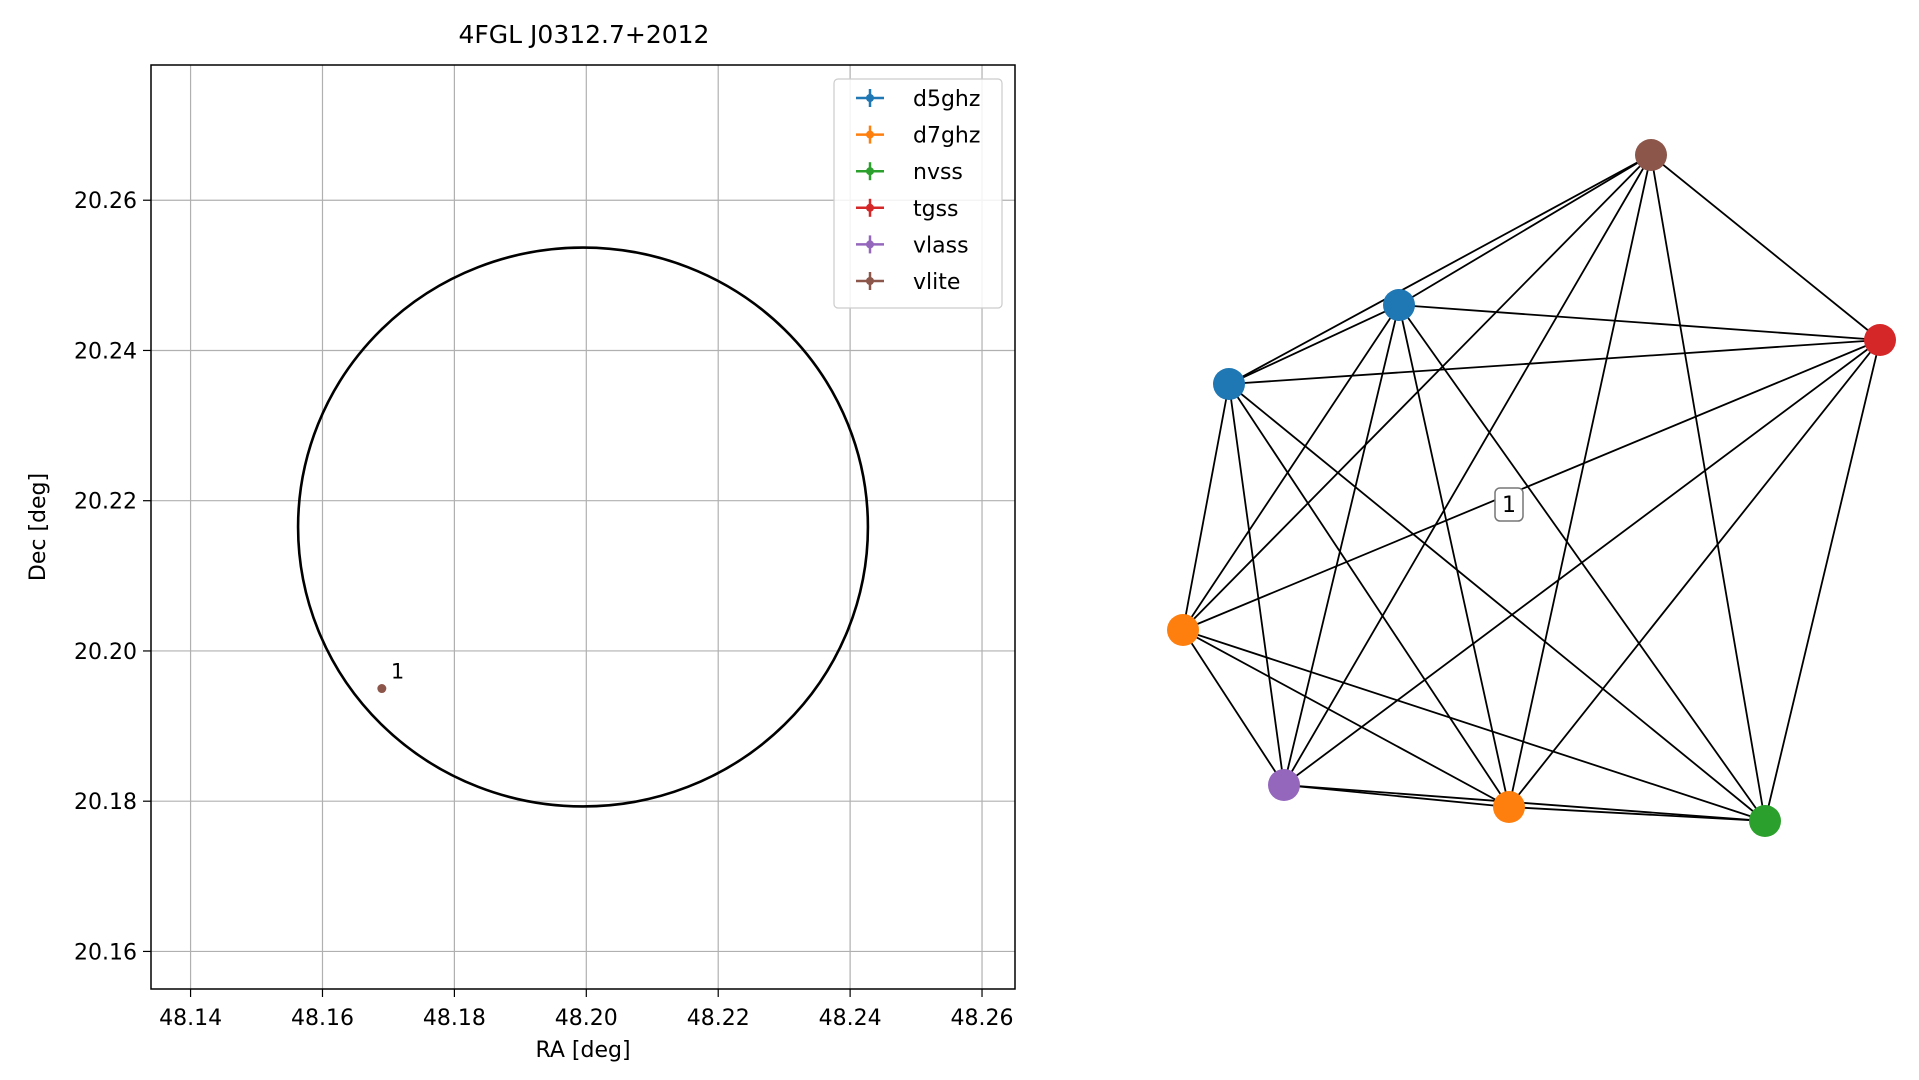 The width and height of the screenshot is (1919, 1080). I want to click on legend-frame, so click(918, 193).